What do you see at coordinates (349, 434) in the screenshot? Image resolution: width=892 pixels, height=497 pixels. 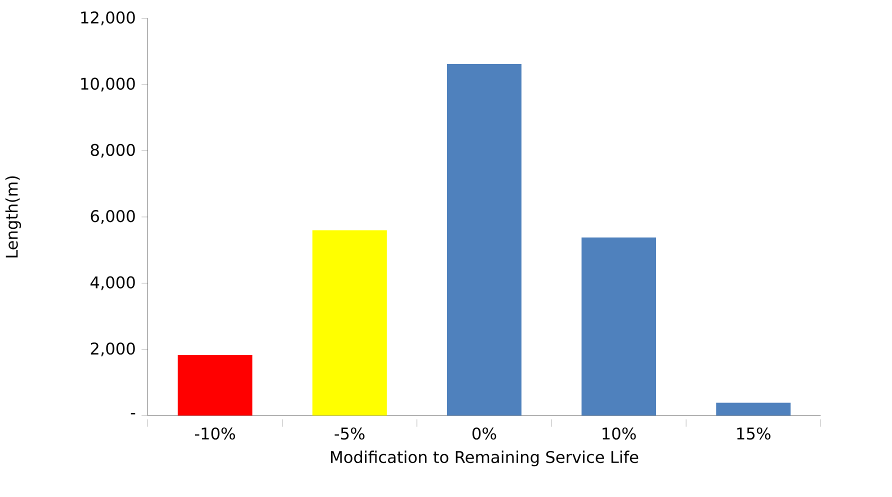 I see `x-tick-label: -5%` at bounding box center [349, 434].